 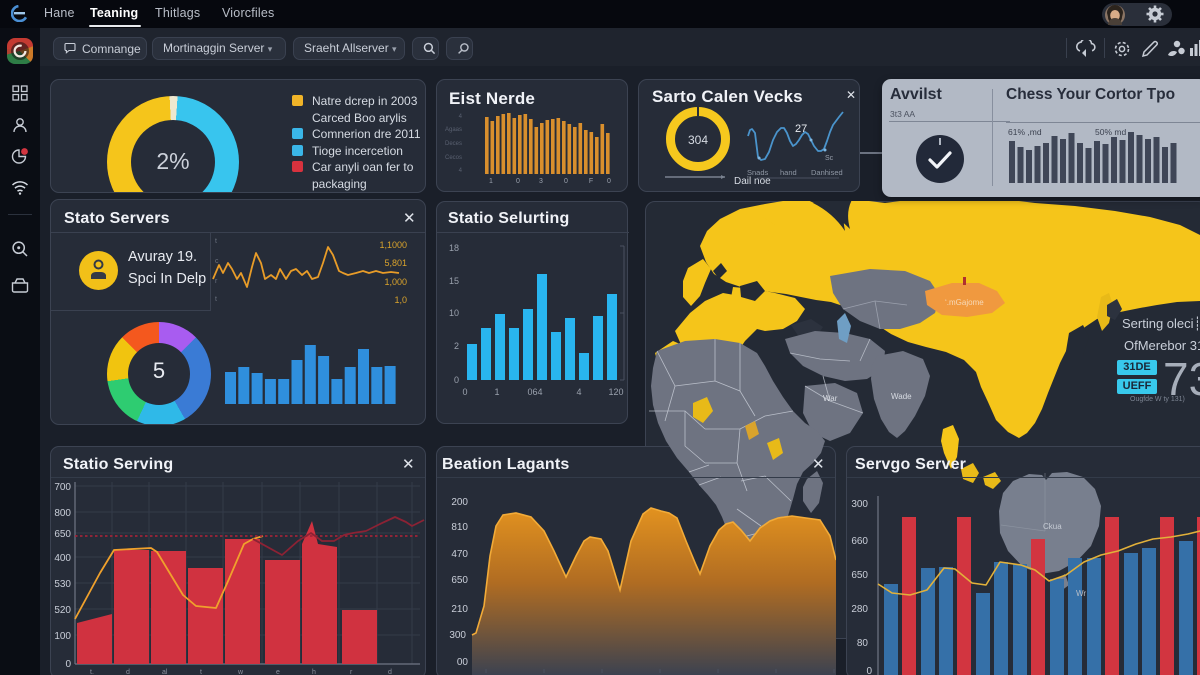 What do you see at coordinates (830, 398) in the screenshot?
I see `svg-text: War` at bounding box center [830, 398].